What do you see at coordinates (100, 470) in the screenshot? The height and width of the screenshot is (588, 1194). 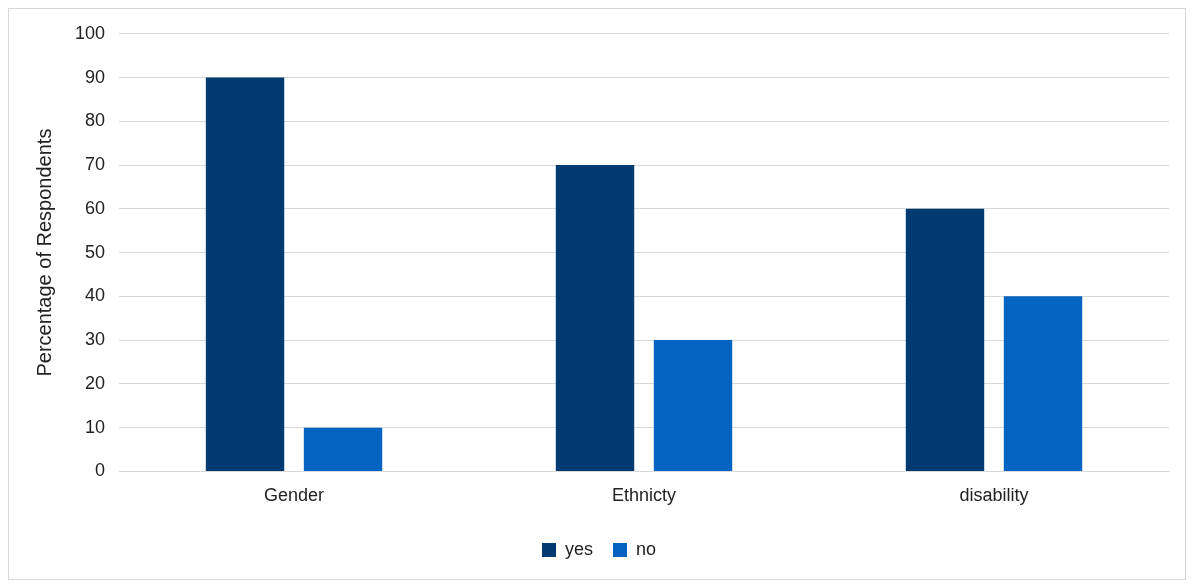 I see `y-tick-label: 0` at bounding box center [100, 470].